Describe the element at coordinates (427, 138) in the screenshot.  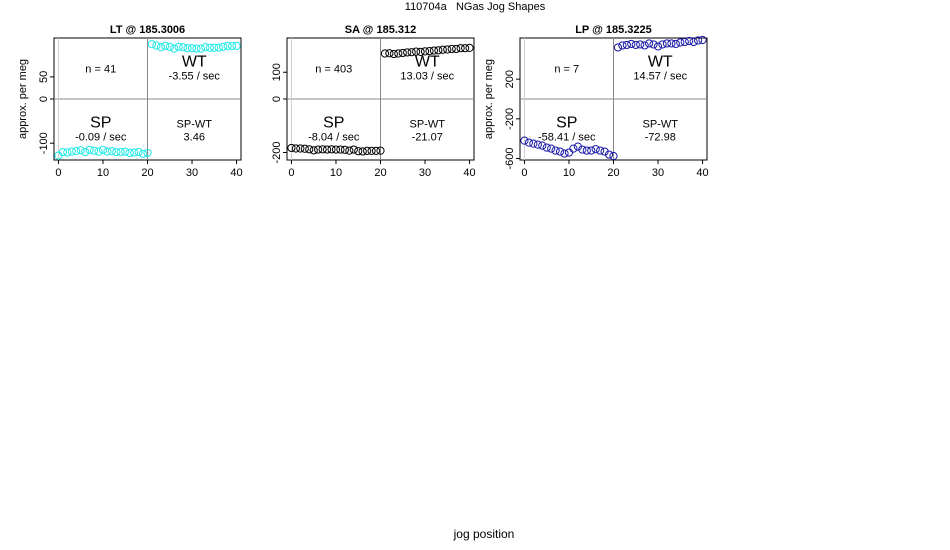
I see `spwt-value: -21.07` at that location.